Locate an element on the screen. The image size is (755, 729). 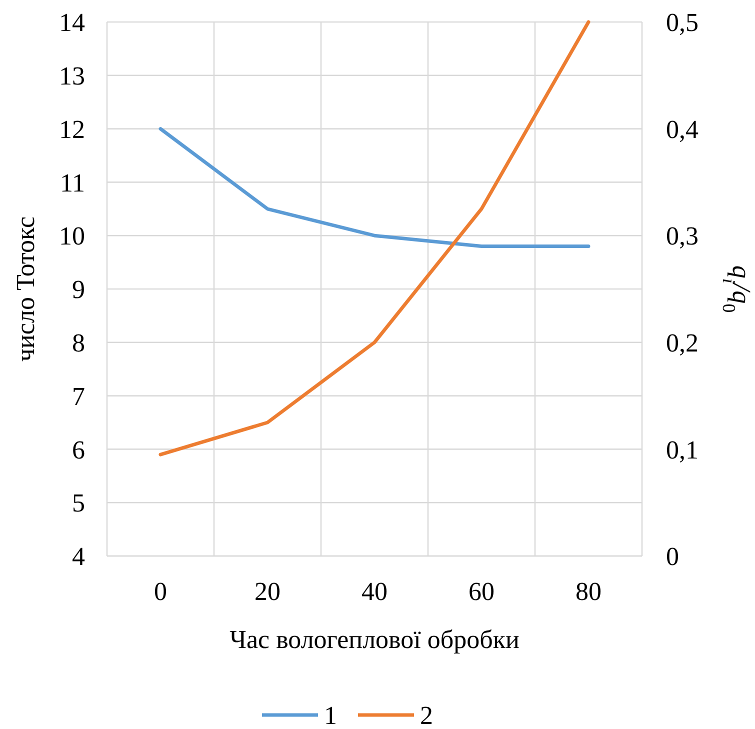
y-tick-label: 4 is located at coordinates (78, 557).